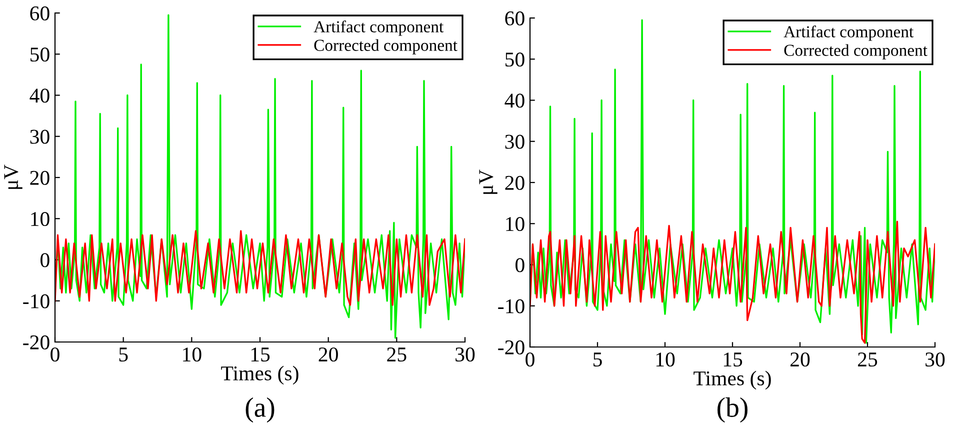 The width and height of the screenshot is (955, 429). What do you see at coordinates (260, 410) in the screenshot?
I see `text: (a)` at bounding box center [260, 410].